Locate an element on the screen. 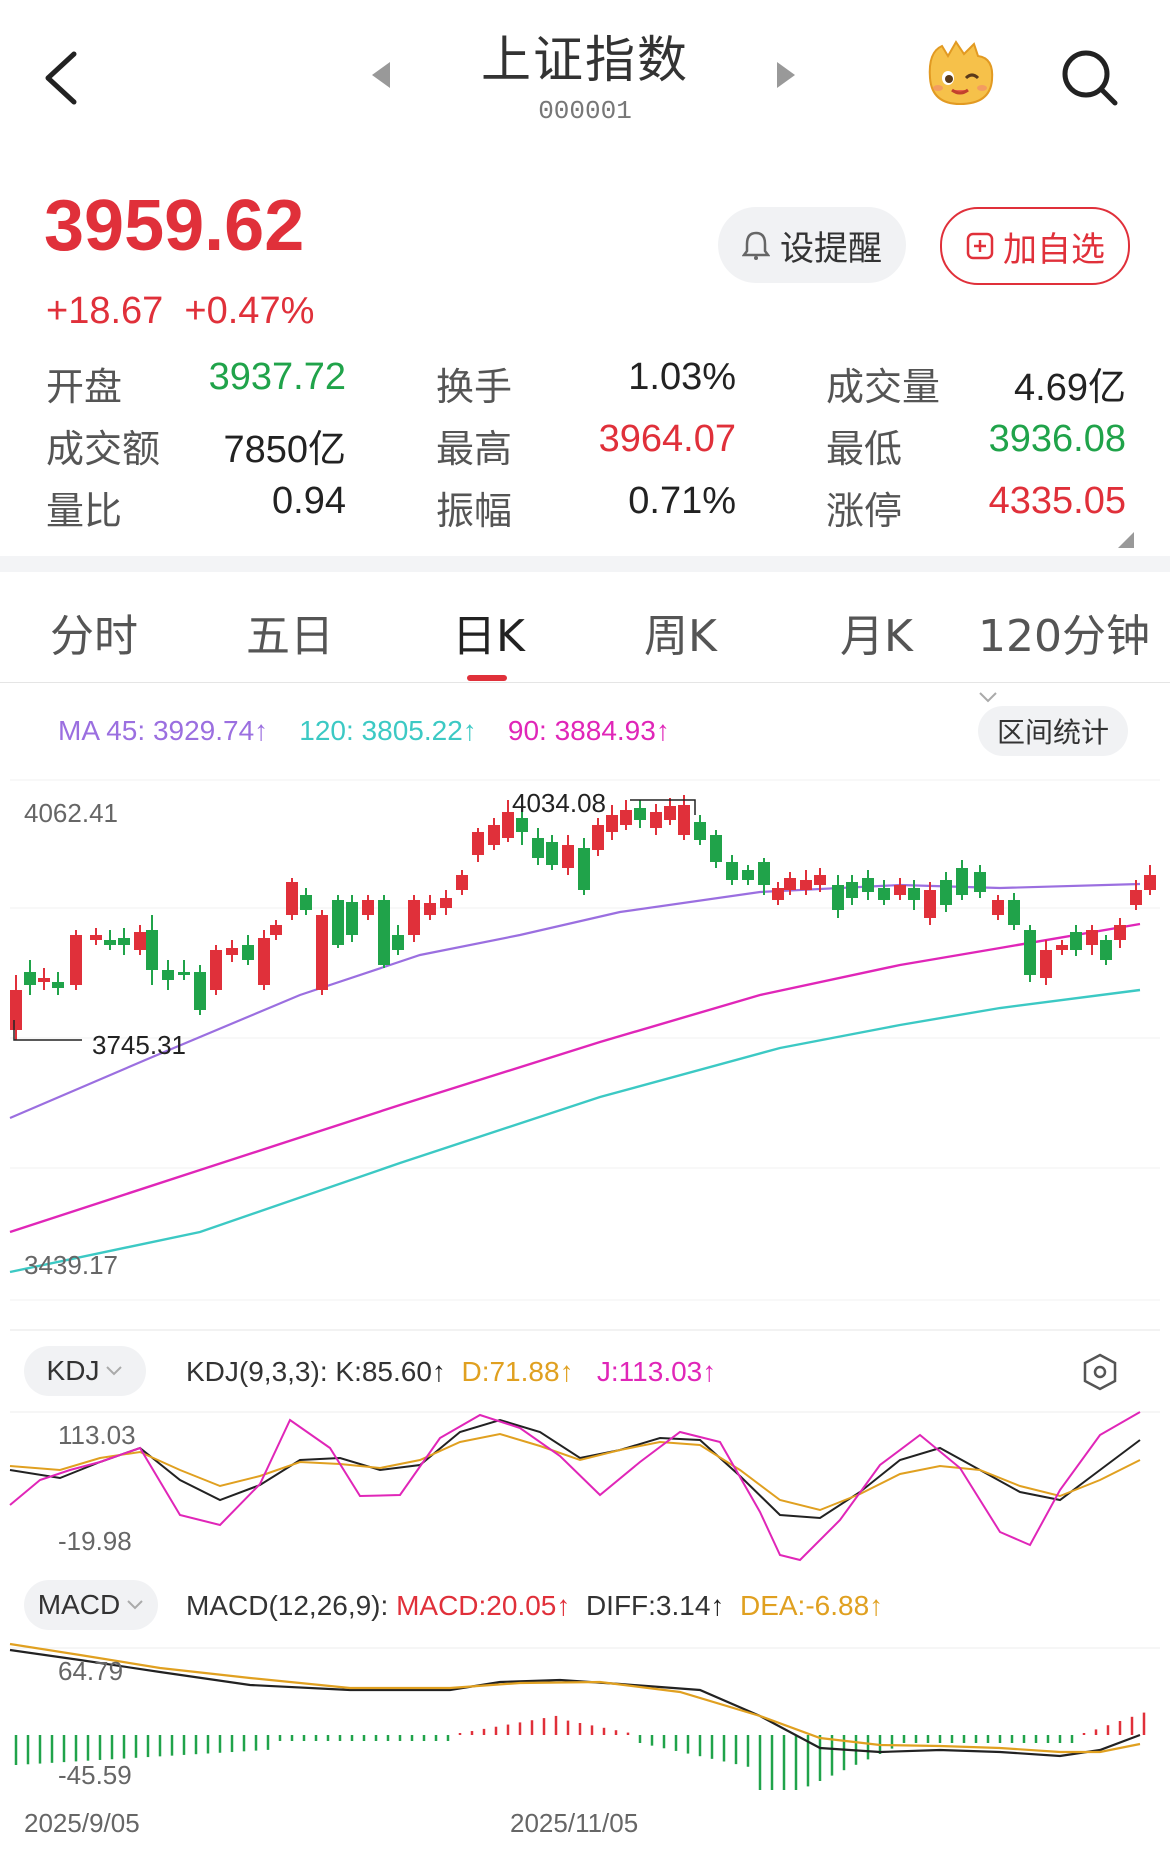 The image size is (1170, 1852). stat-label: 量比 is located at coordinates (84, 511).